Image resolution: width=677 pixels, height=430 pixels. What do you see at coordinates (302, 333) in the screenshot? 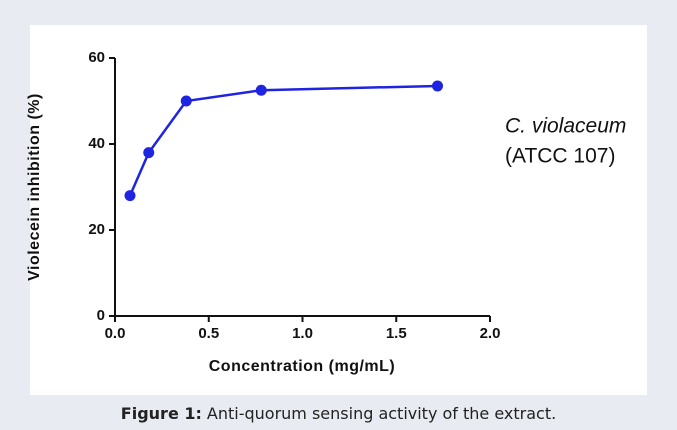
I see `x-tick-label: 1.0` at bounding box center [302, 333].